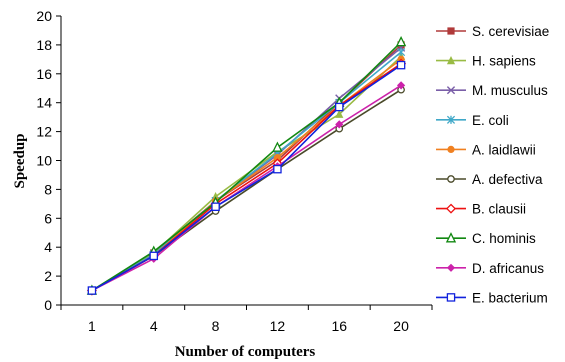 This screenshot has height=362, width=565. I want to click on legend-item-6: B. clausii, so click(481, 209).